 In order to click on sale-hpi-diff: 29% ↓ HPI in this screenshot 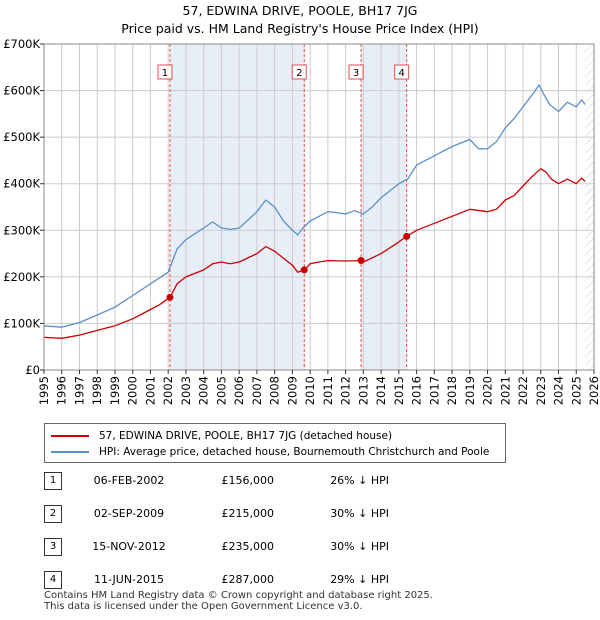, I will do `click(359, 579)`.